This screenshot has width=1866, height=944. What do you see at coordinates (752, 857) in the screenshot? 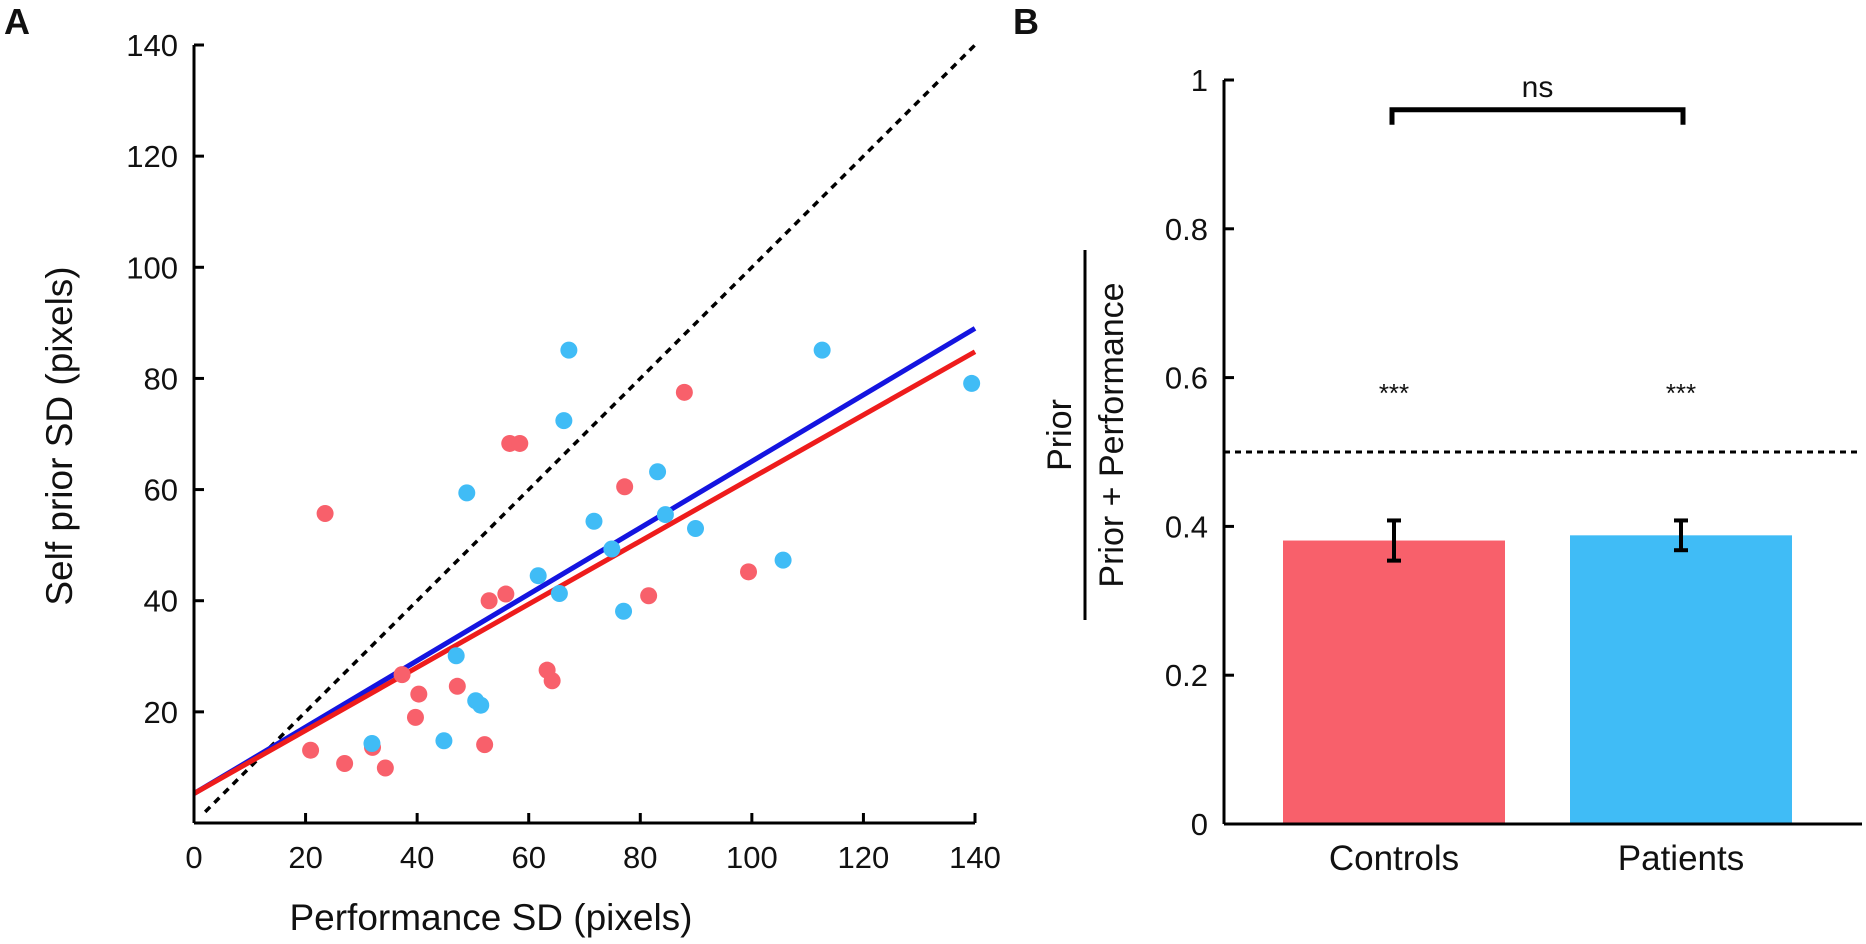
I see `x-tick-label: 100` at bounding box center [752, 857].